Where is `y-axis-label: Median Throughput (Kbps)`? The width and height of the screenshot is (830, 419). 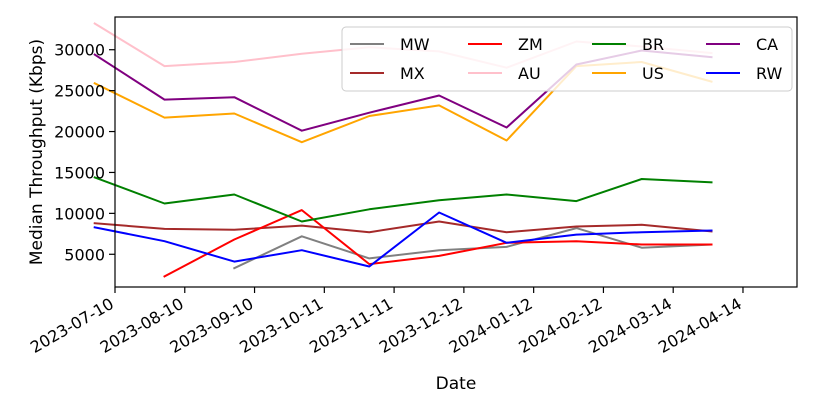 y-axis-label: Median Throughput (Kbps) is located at coordinates (37, 152).